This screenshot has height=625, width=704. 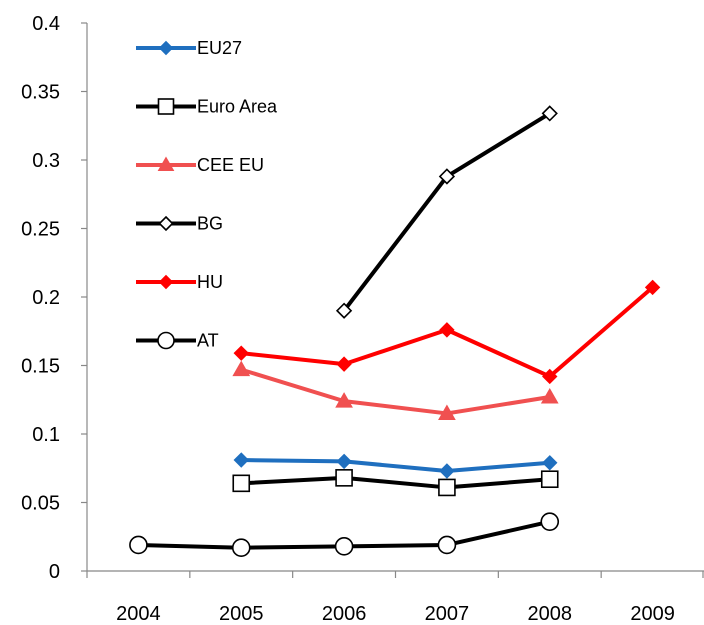 I want to click on x-tick-label: 2007, so click(x=447, y=614).